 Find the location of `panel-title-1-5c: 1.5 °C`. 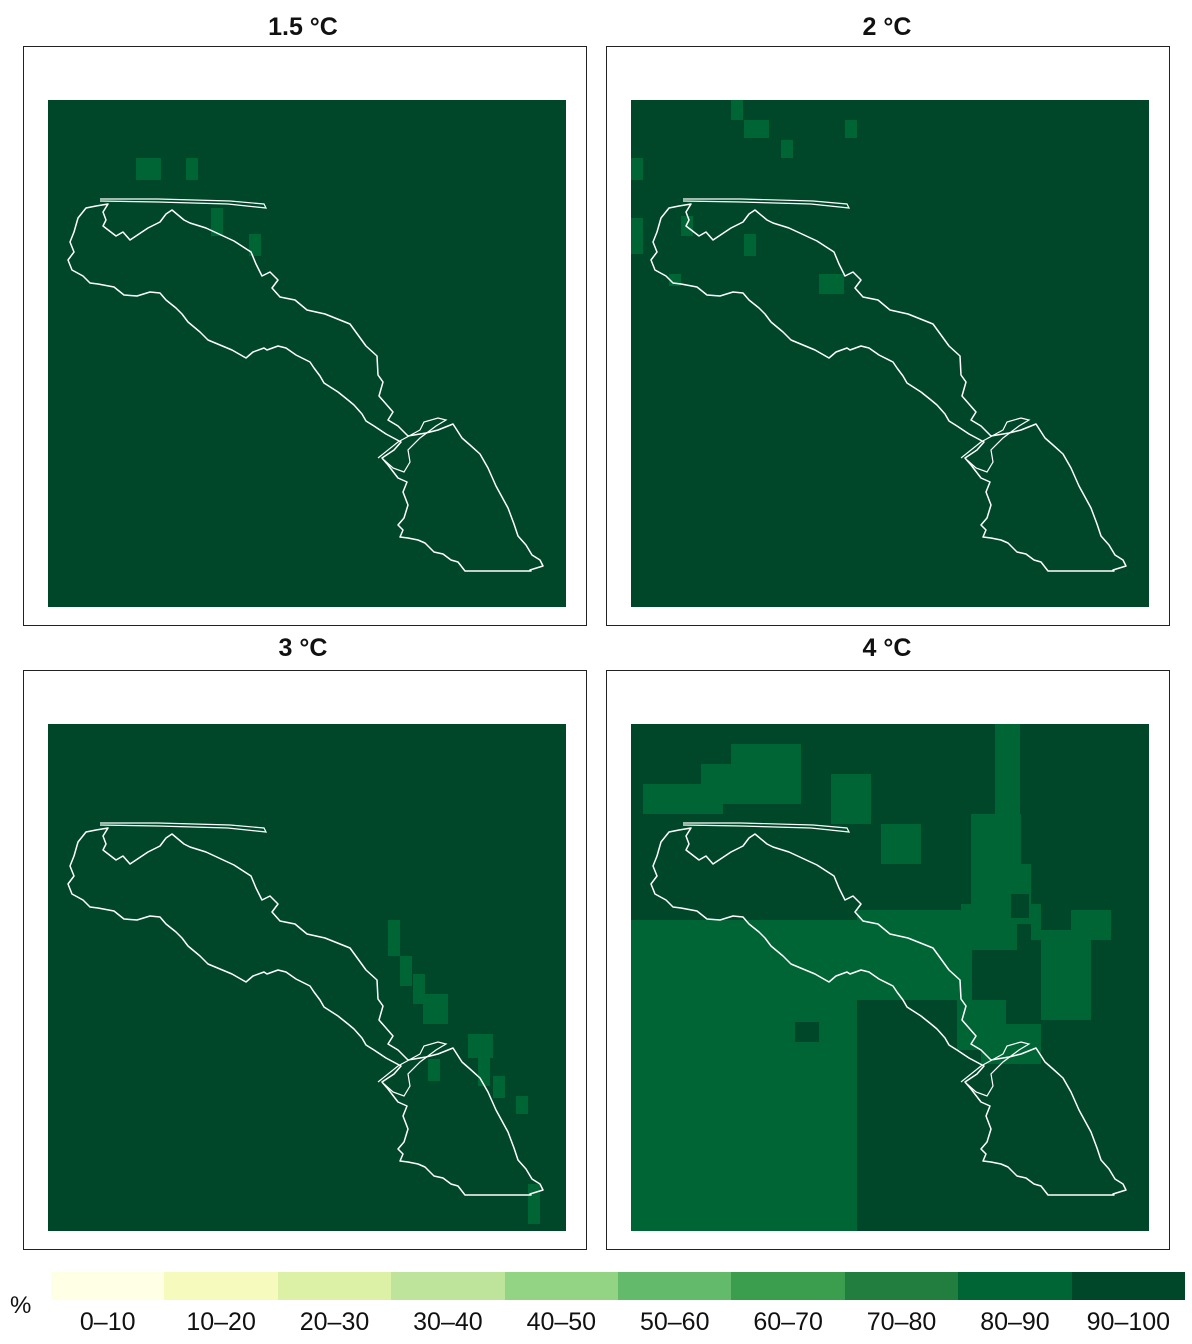

panel-title-1-5c: 1.5 °C is located at coordinates (303, 27).